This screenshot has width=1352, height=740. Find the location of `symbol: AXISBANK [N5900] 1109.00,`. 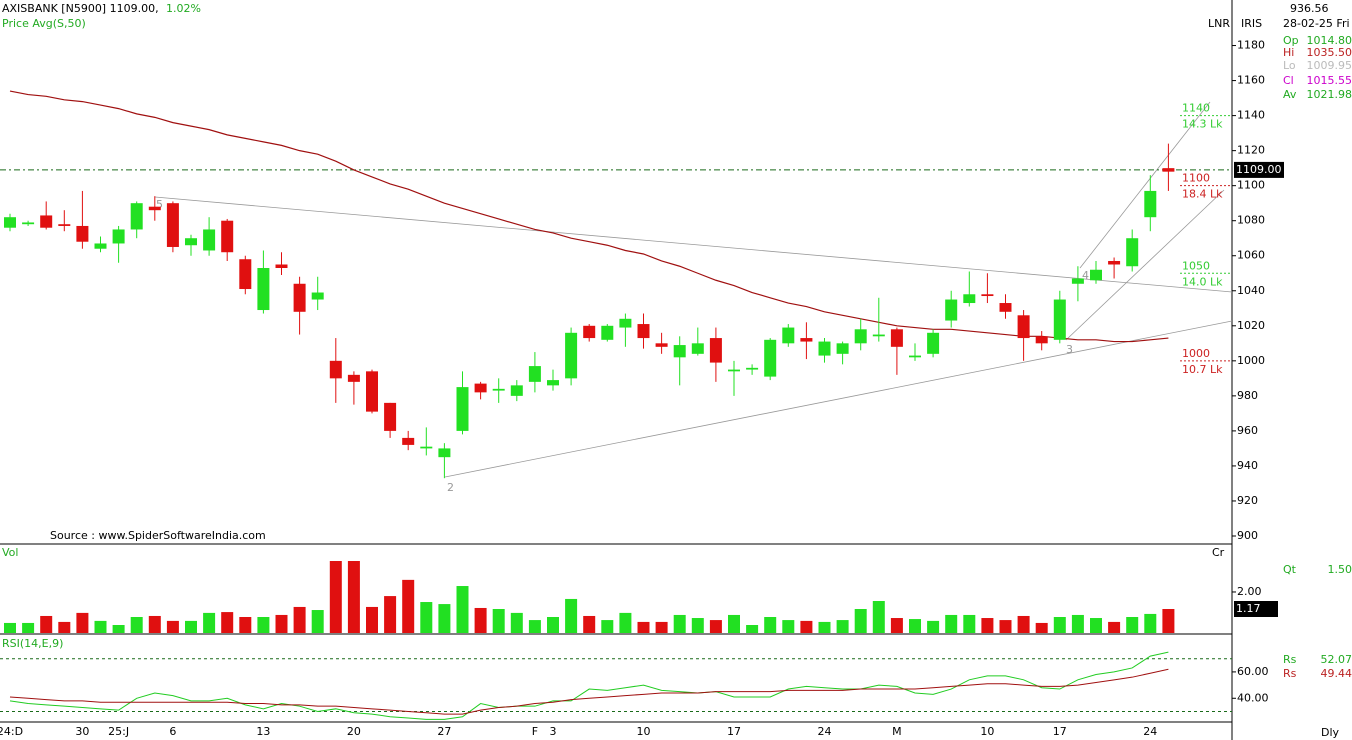

symbol: AXISBANK [N5900] 1109.00, is located at coordinates (80, 8).